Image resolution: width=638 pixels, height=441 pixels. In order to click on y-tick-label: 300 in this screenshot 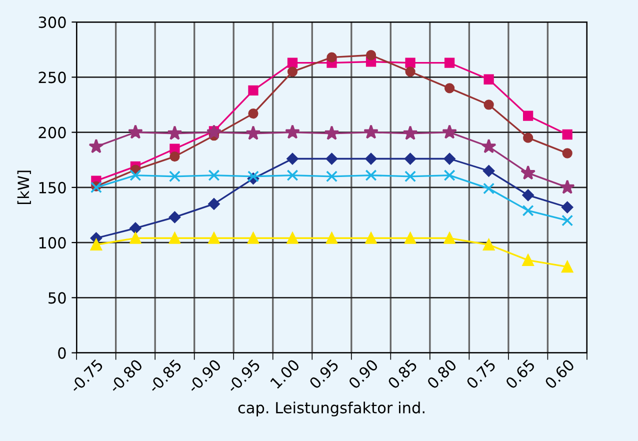, I will do `click(52, 22)`.